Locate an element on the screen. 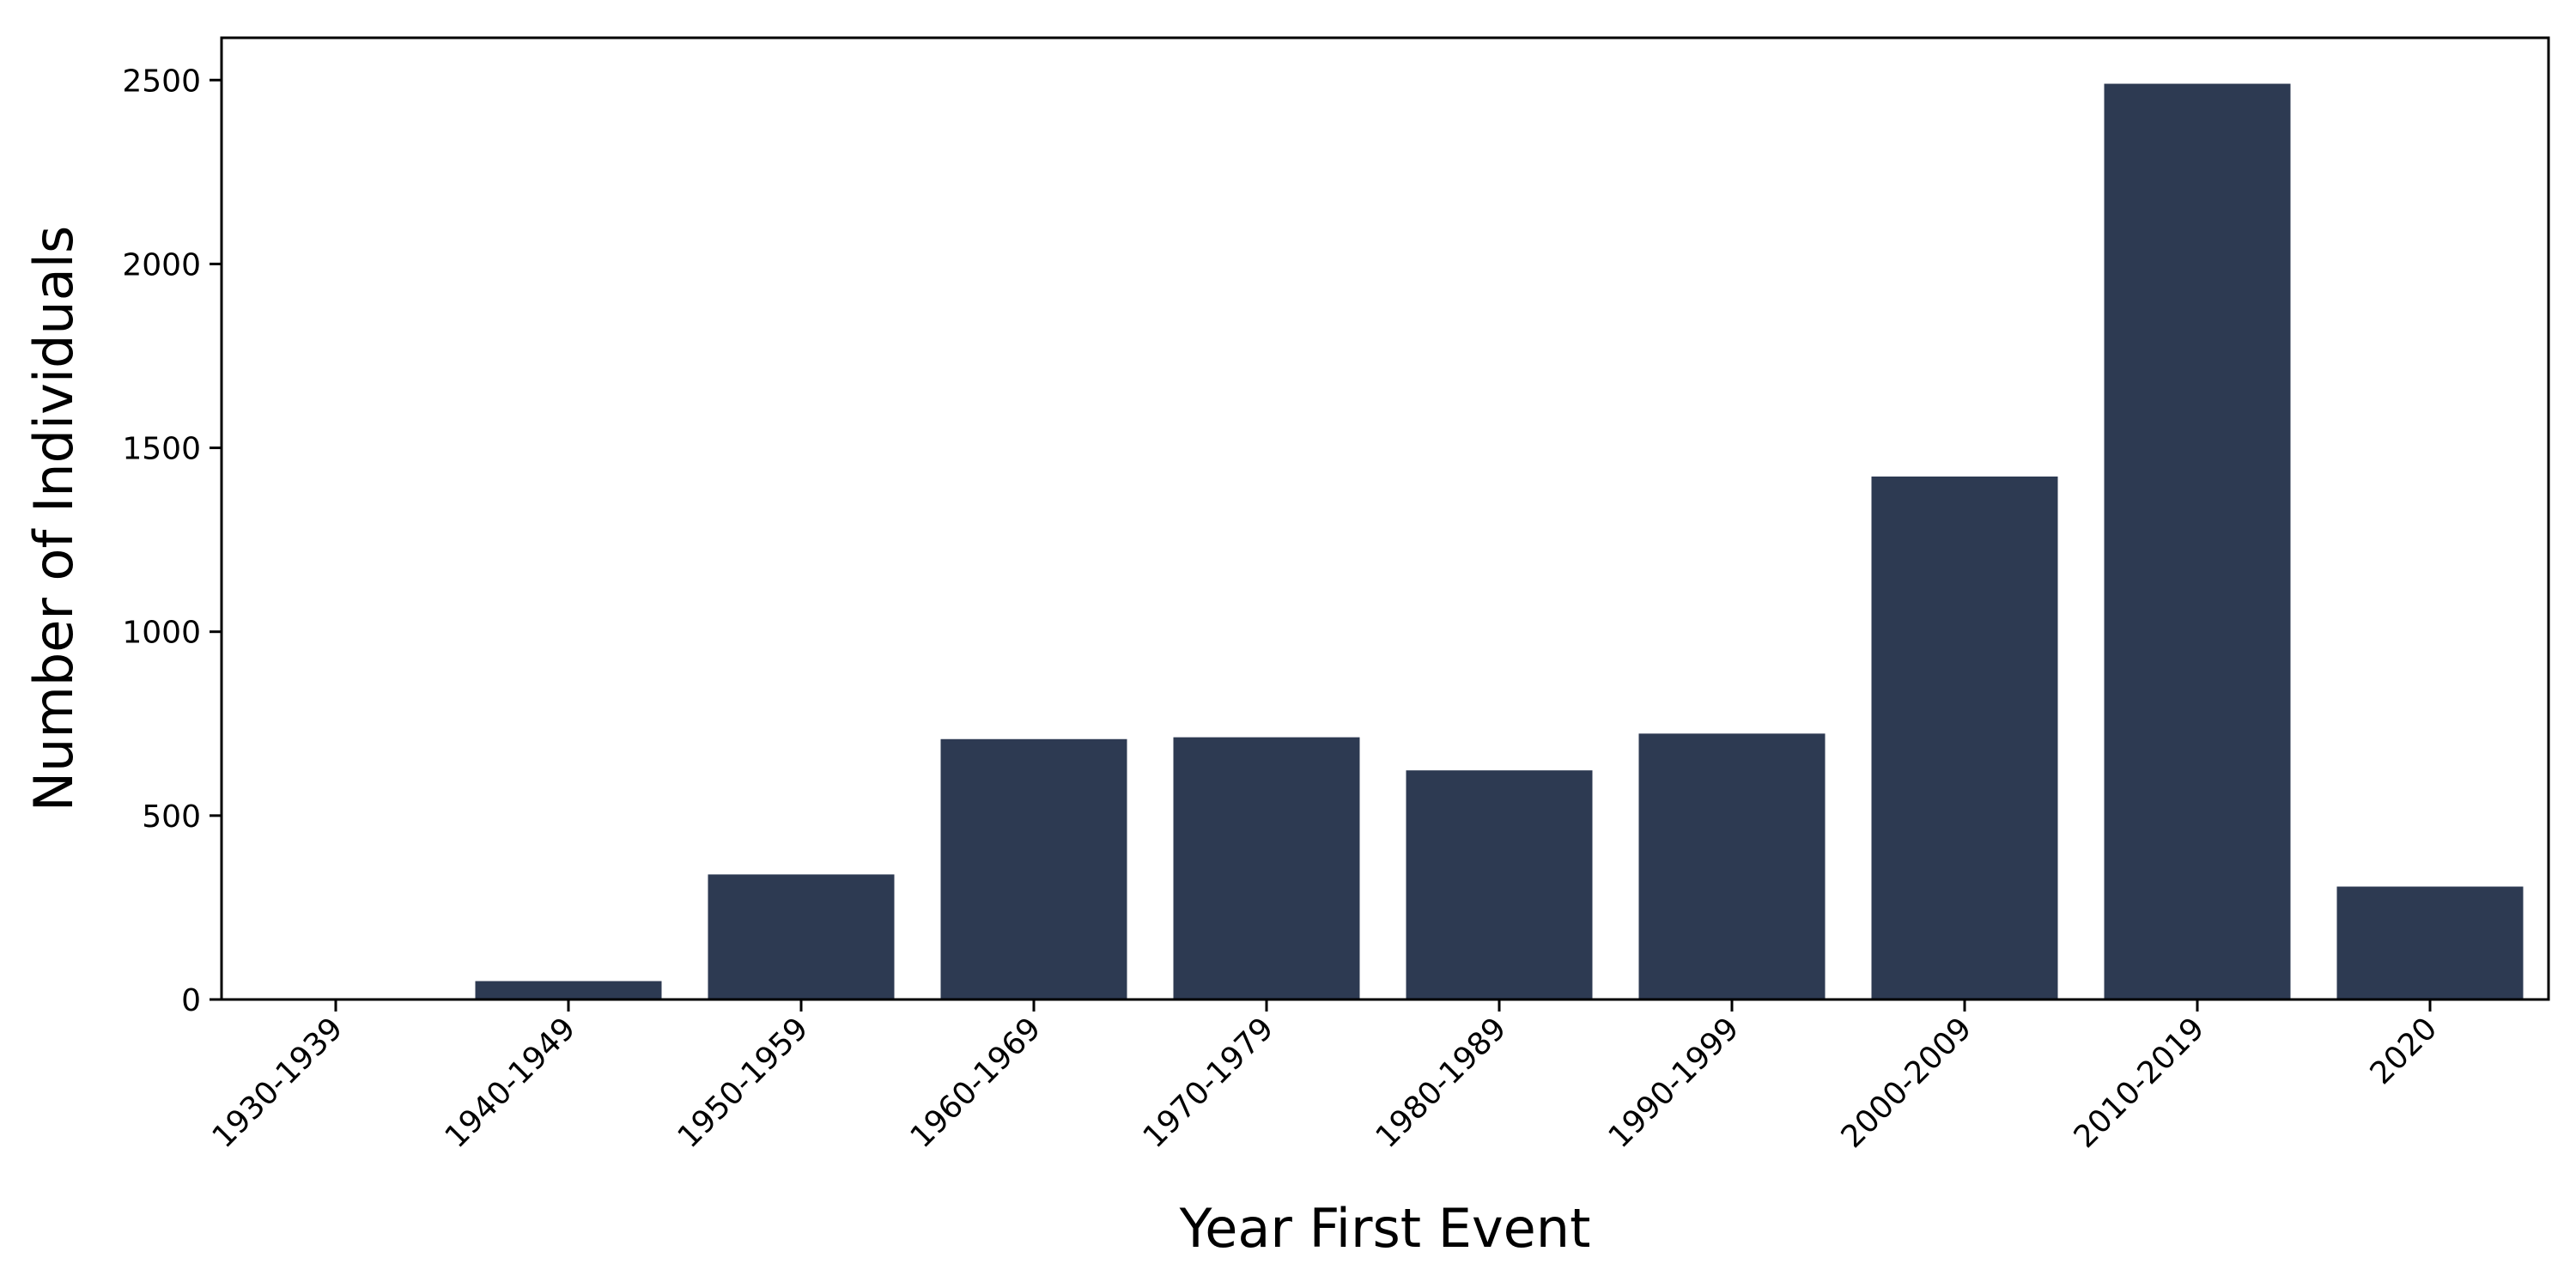 The width and height of the screenshot is (2576, 1288). bar-2000-2009 is located at coordinates (1965, 737).